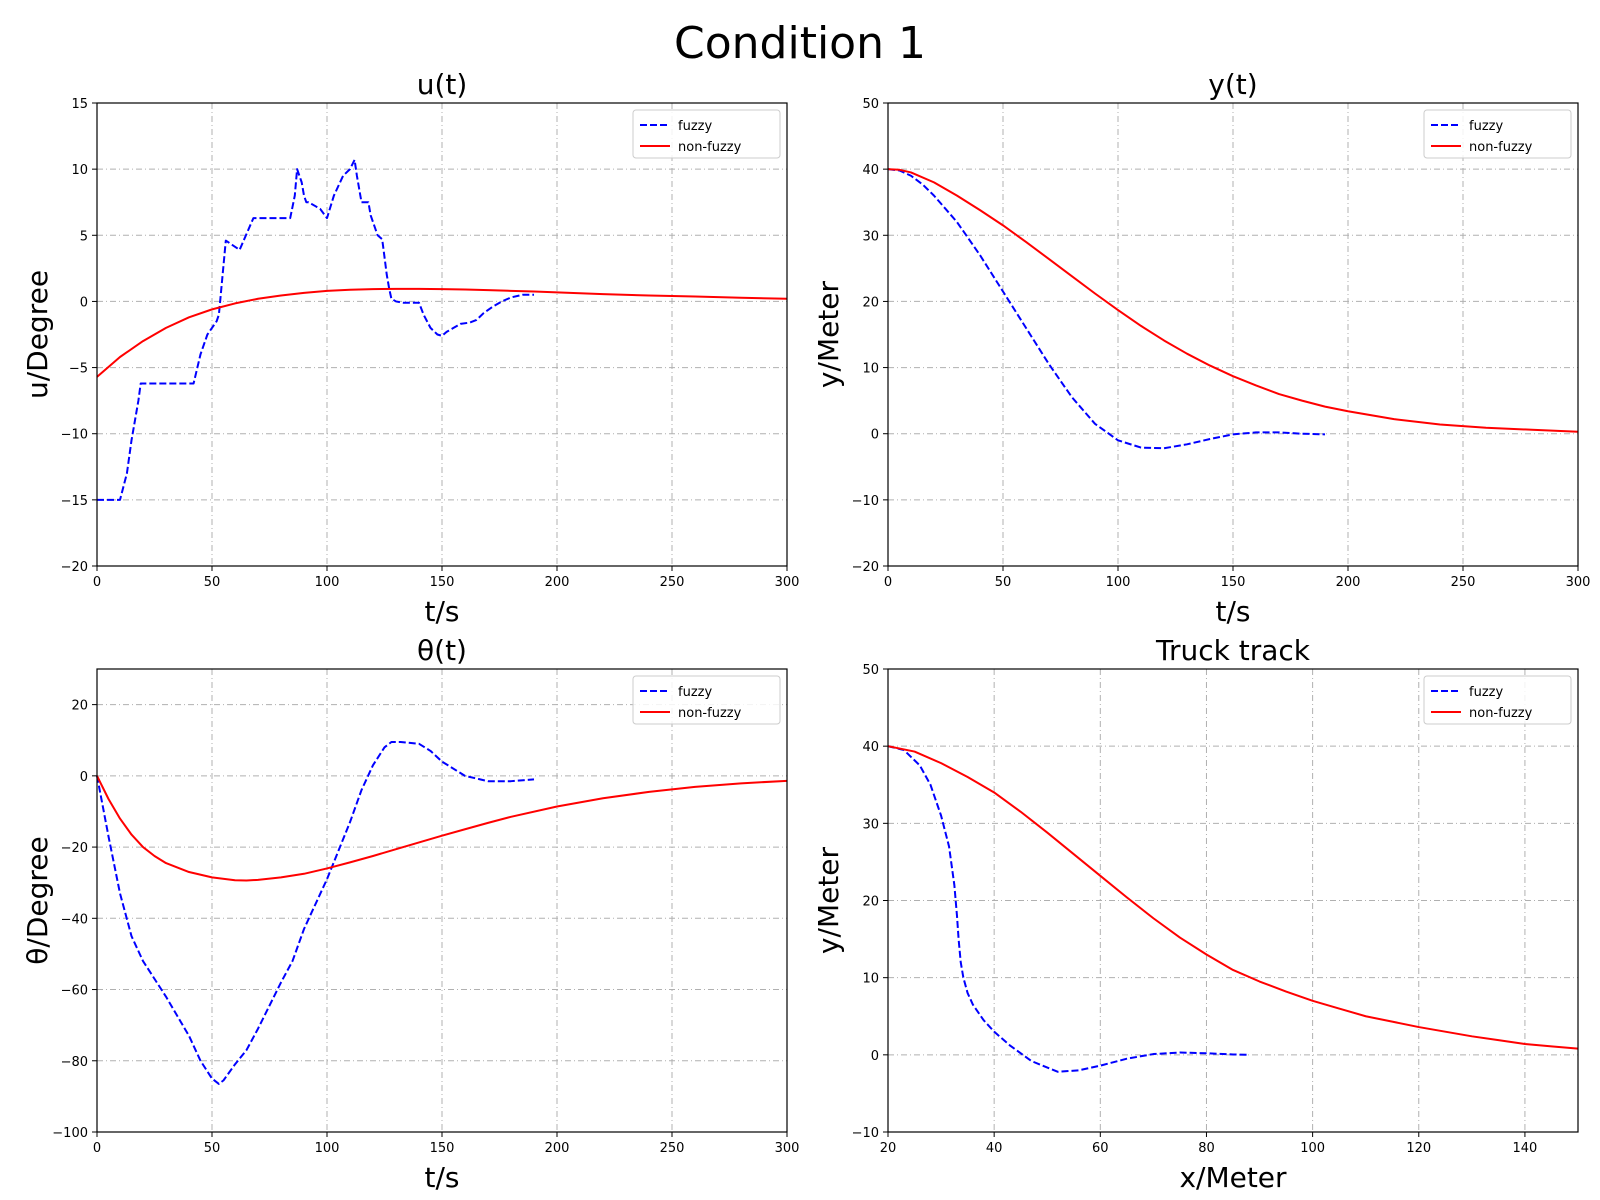 The height and width of the screenshot is (1200, 1600). What do you see at coordinates (74, 991) in the screenshot?
I see `y-tick-label: −60` at bounding box center [74, 991].